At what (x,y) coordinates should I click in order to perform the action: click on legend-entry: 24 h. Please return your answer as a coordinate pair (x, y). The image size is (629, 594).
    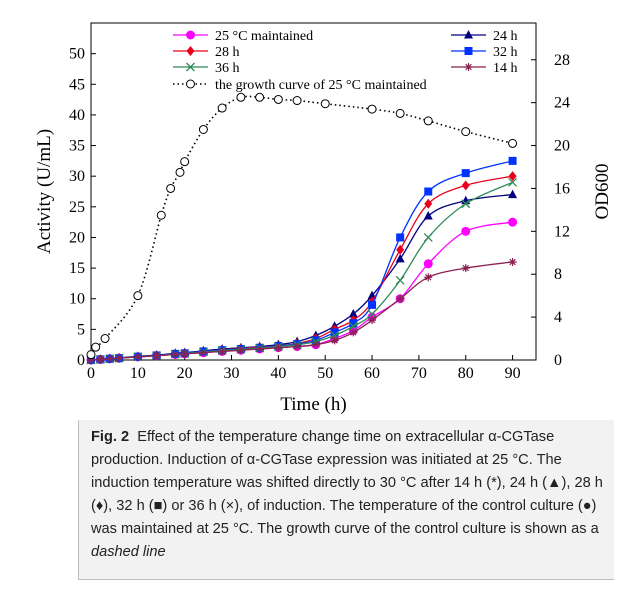
    Looking at the image, I should click on (484, 36).